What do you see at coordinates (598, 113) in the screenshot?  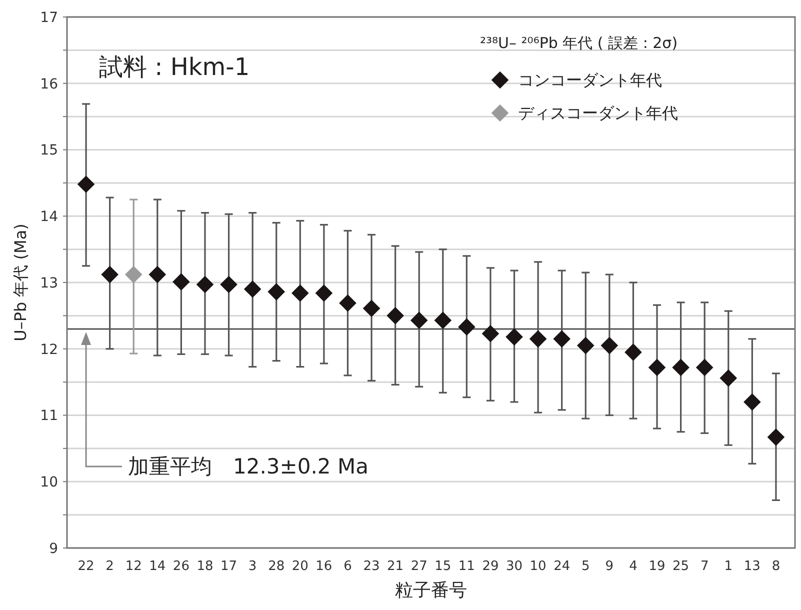 I see `legend-label: ディスコーダント年代` at bounding box center [598, 113].